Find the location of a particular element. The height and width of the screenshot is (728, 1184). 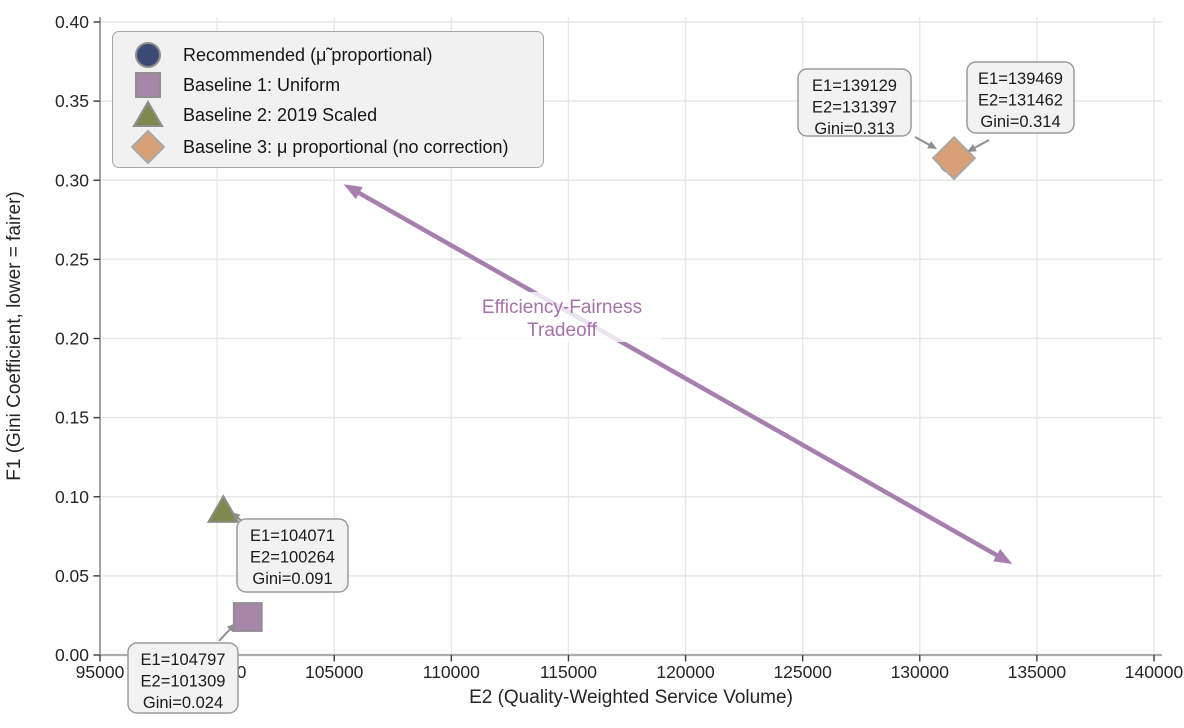

x-tick-label: 135000 is located at coordinates (1037, 672).